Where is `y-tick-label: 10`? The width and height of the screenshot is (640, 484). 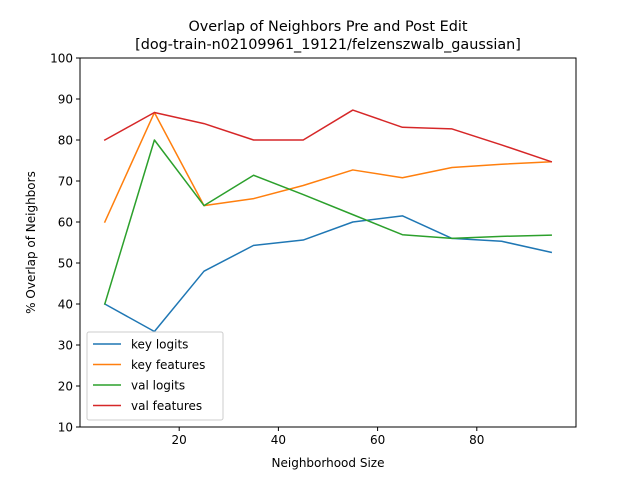
y-tick-label: 10 is located at coordinates (65, 428).